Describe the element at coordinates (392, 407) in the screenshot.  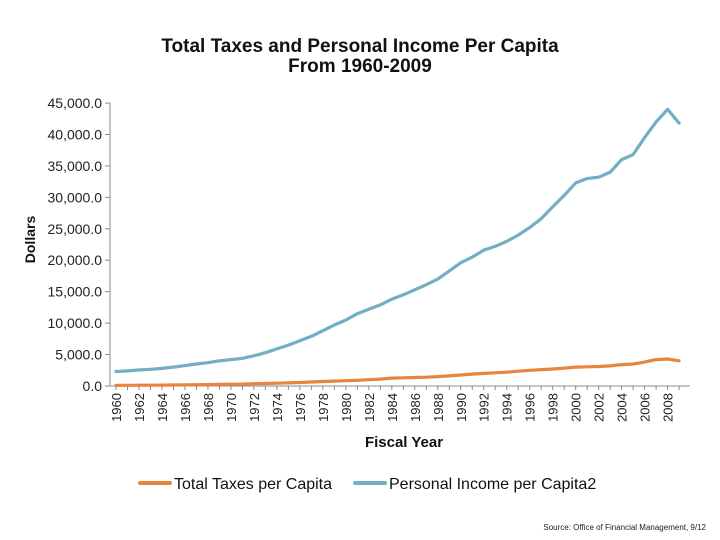
I see `x-tick-label: 1984` at that location.